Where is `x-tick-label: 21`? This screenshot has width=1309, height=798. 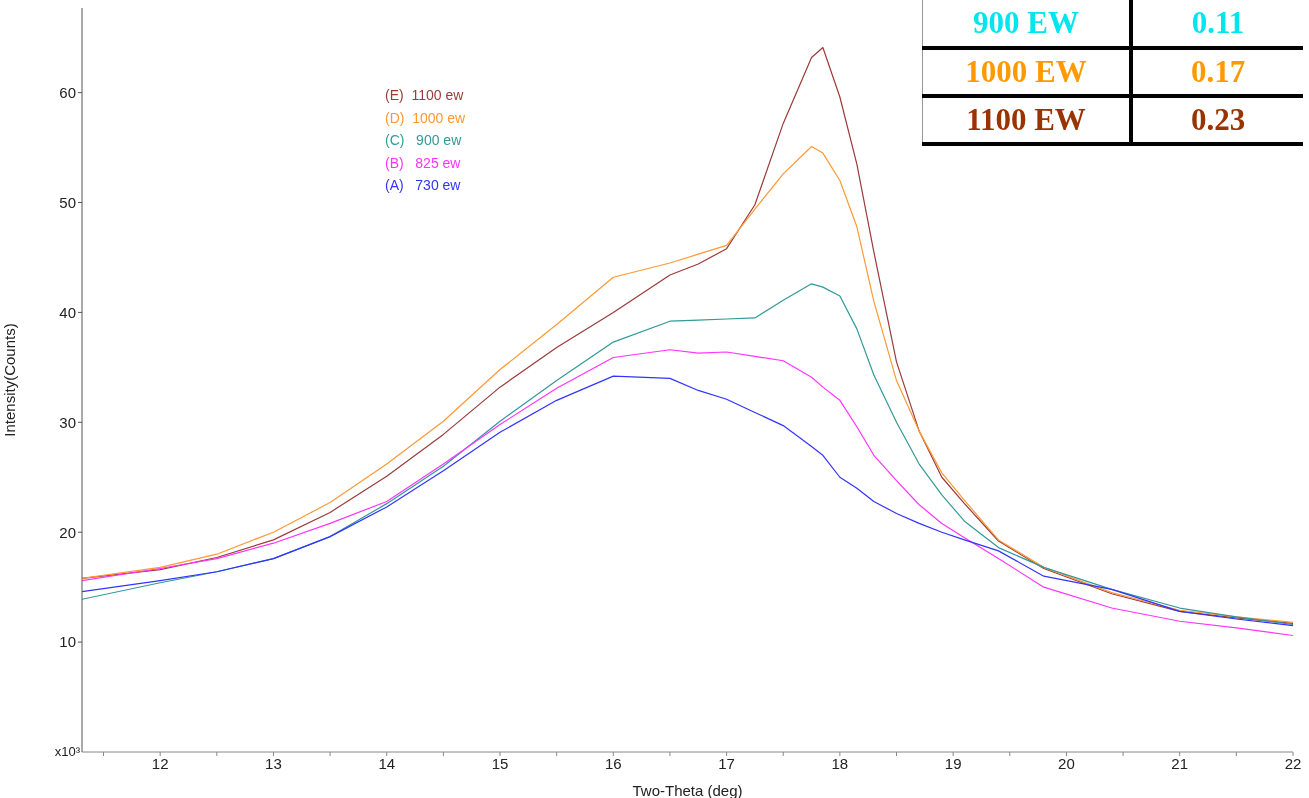 x-tick-label: 21 is located at coordinates (1180, 763).